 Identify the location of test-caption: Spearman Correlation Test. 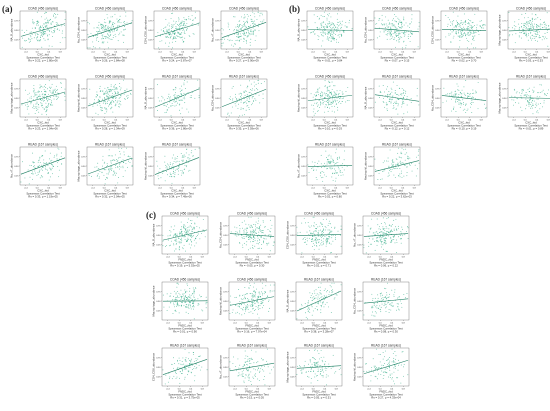
(176, 126).